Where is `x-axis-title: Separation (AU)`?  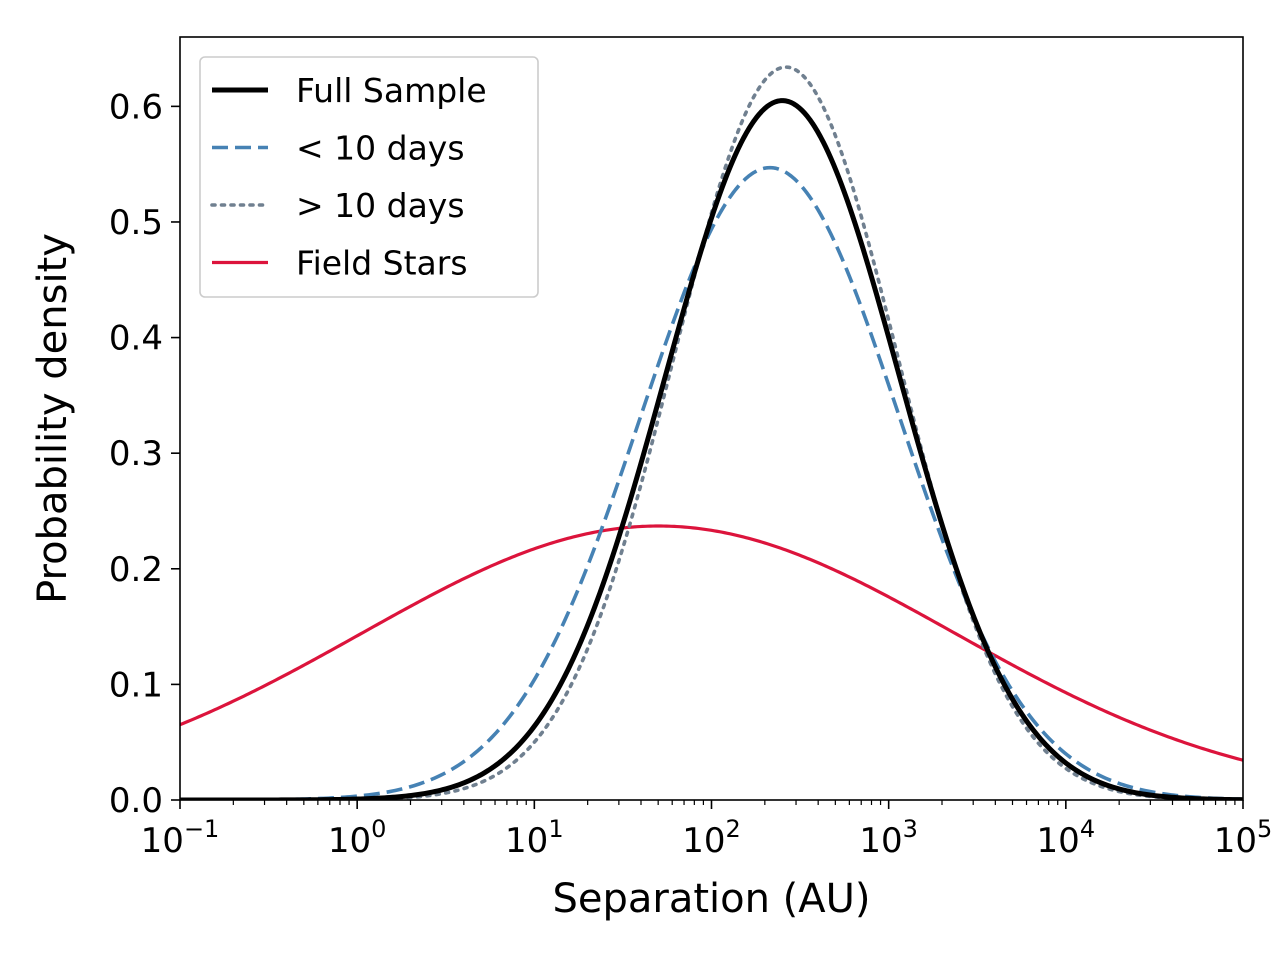 x-axis-title: Separation (AU) is located at coordinates (711, 899).